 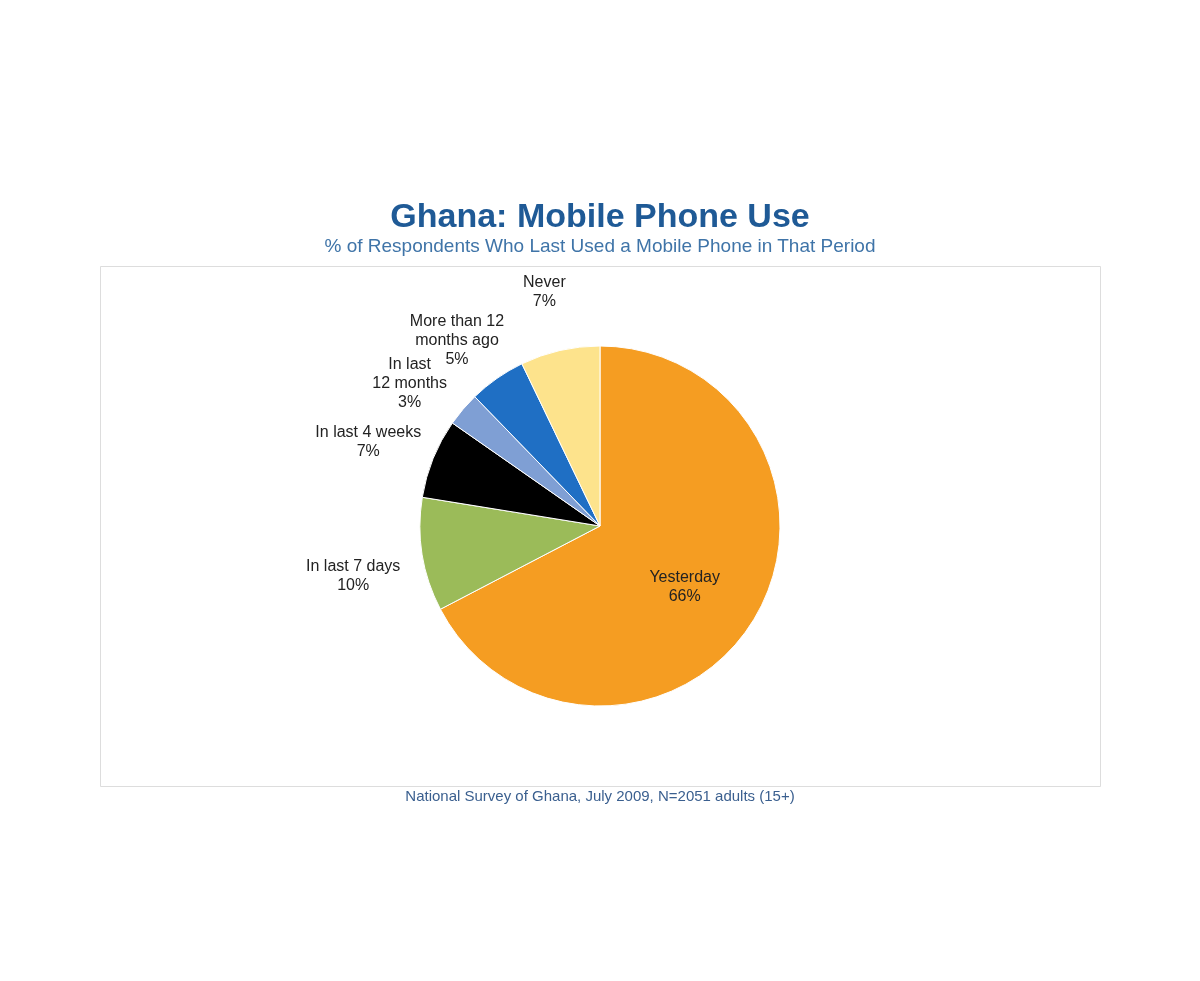 What do you see at coordinates (600, 215) in the screenshot?
I see `chart-title: Ghana: Mobile Phone Use` at bounding box center [600, 215].